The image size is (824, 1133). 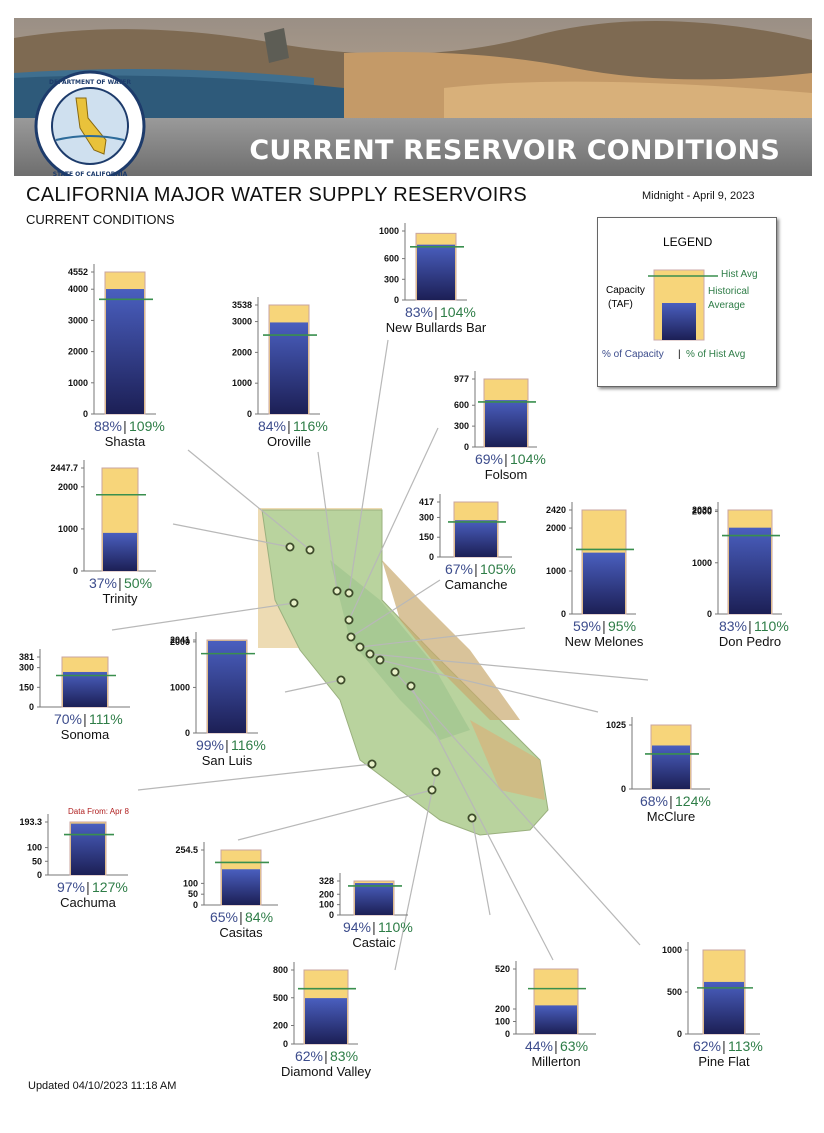 I want to click on storage-bar-don-pedro, so click(x=750, y=570).